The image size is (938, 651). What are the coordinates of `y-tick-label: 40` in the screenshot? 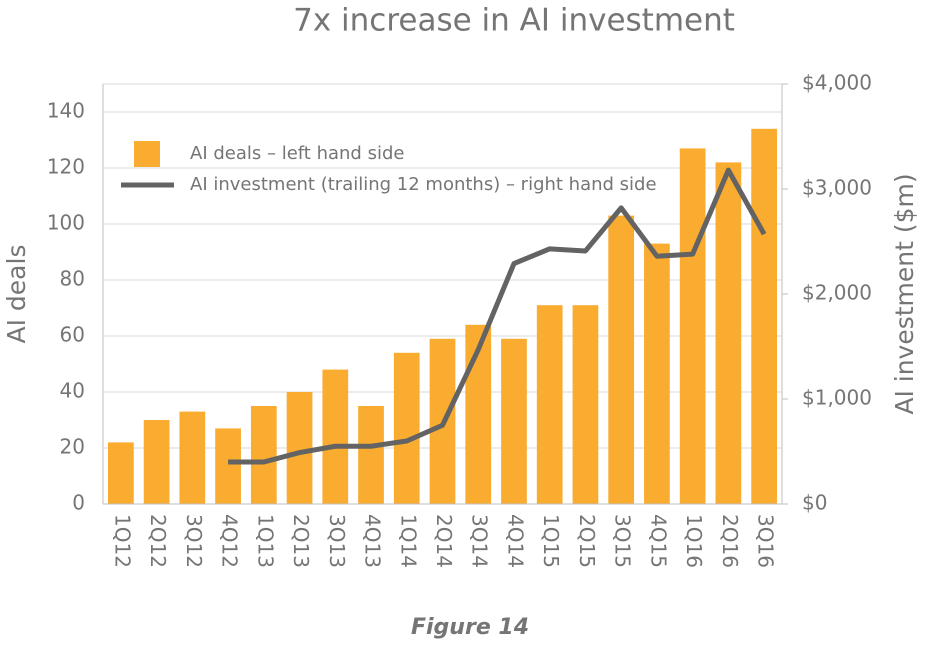 It's located at (72, 391).